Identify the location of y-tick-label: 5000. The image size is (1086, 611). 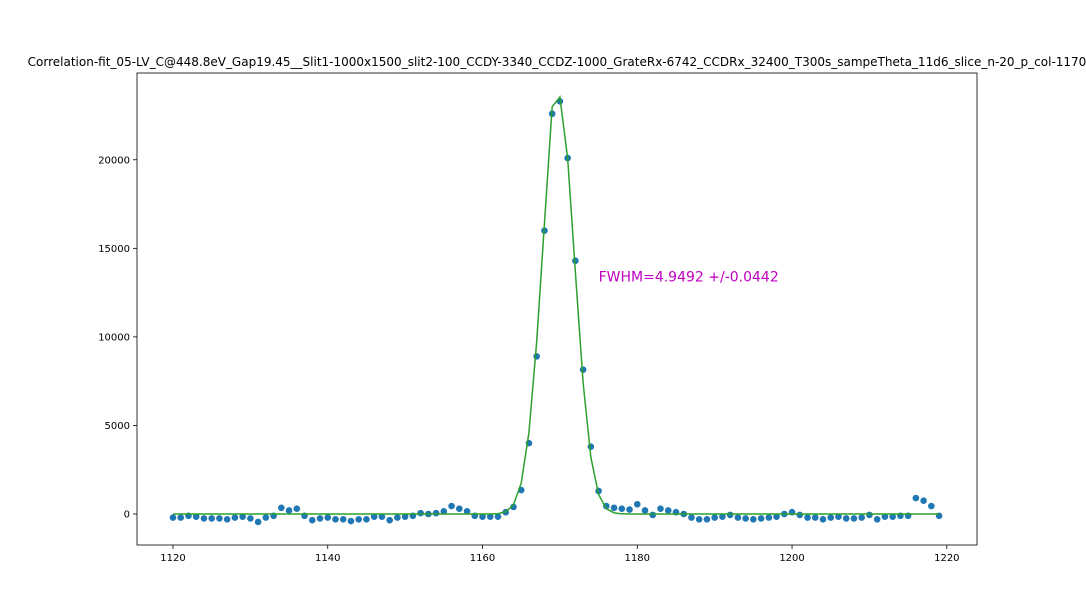
(117, 426).